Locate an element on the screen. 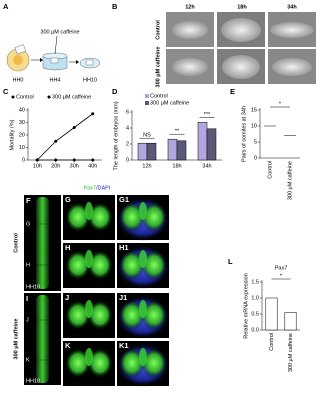 This screenshot has height=400, width=320. x-tick-label: 300 μM caffeine is located at coordinates (291, 352).